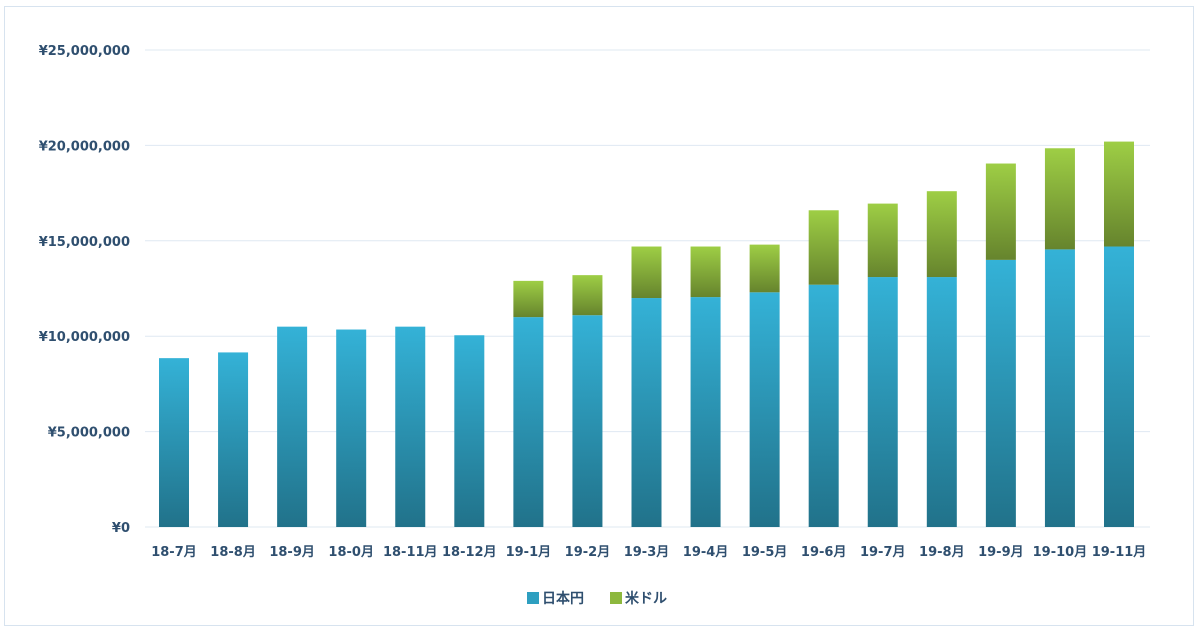  Describe the element at coordinates (233, 552) in the screenshot. I see `x-tick-label: 18-8月` at that location.